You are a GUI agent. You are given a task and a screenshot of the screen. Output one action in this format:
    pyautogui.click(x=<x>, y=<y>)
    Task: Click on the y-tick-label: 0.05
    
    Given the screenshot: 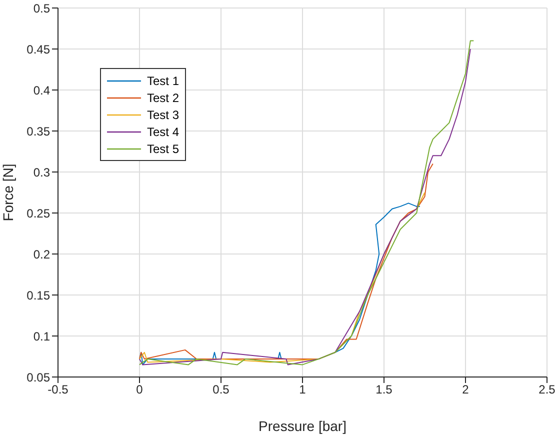 What is the action you would take?
    pyautogui.click(x=38, y=377)
    